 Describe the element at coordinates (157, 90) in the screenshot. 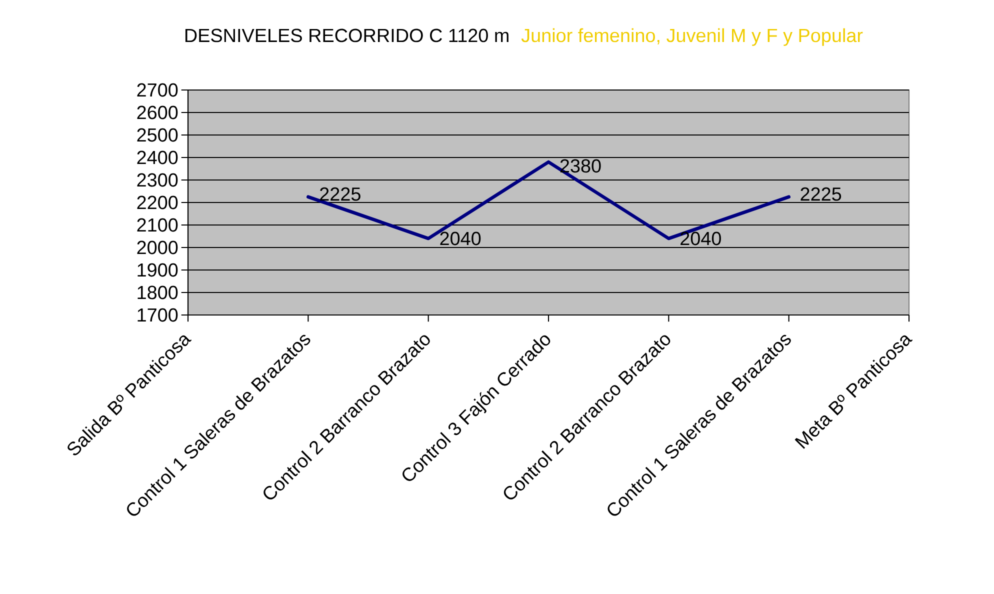

I see `y-tick-label: 2700` at that location.